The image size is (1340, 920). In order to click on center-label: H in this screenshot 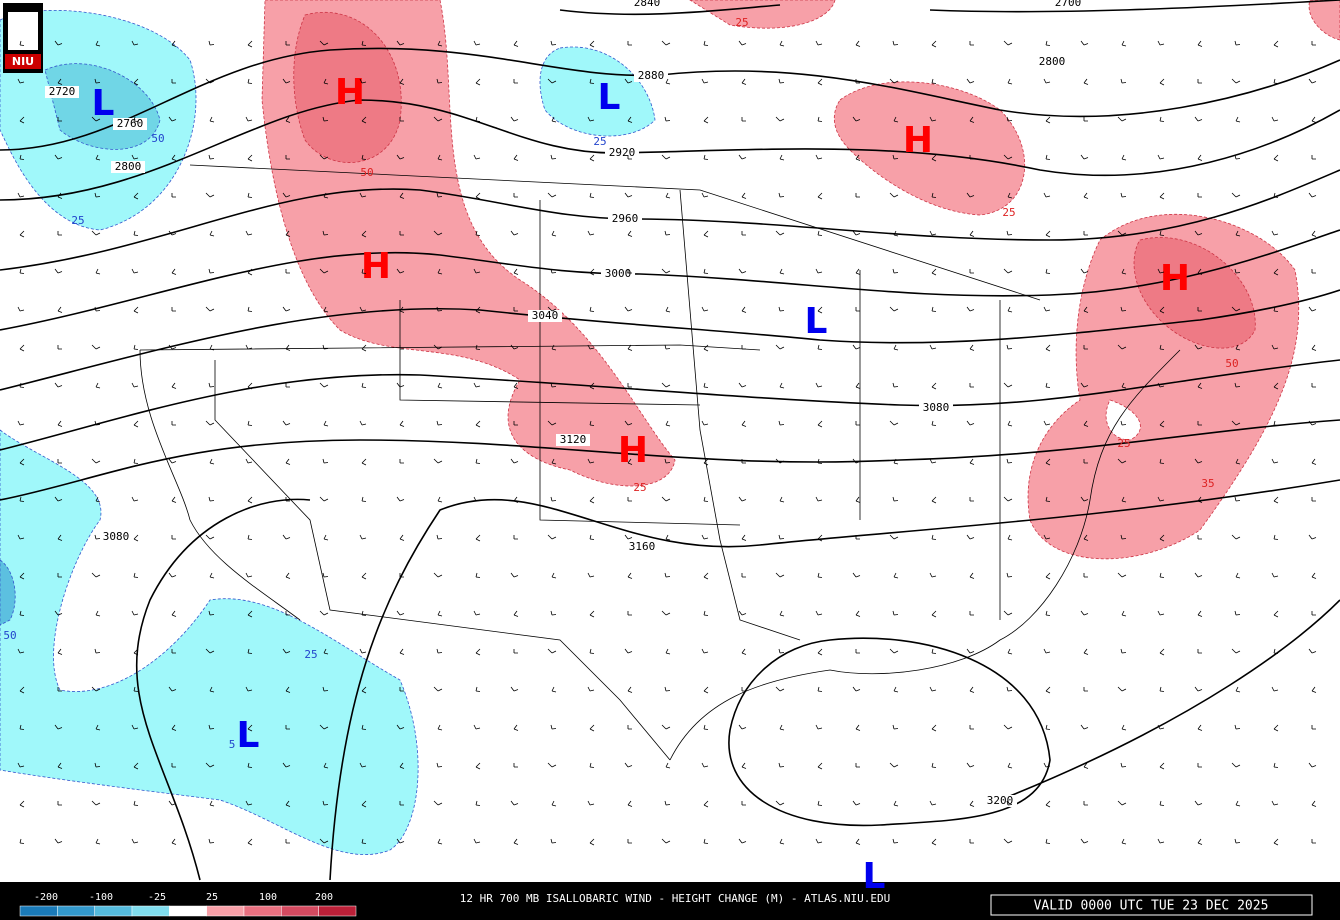, I will do `click(376, 266)`.